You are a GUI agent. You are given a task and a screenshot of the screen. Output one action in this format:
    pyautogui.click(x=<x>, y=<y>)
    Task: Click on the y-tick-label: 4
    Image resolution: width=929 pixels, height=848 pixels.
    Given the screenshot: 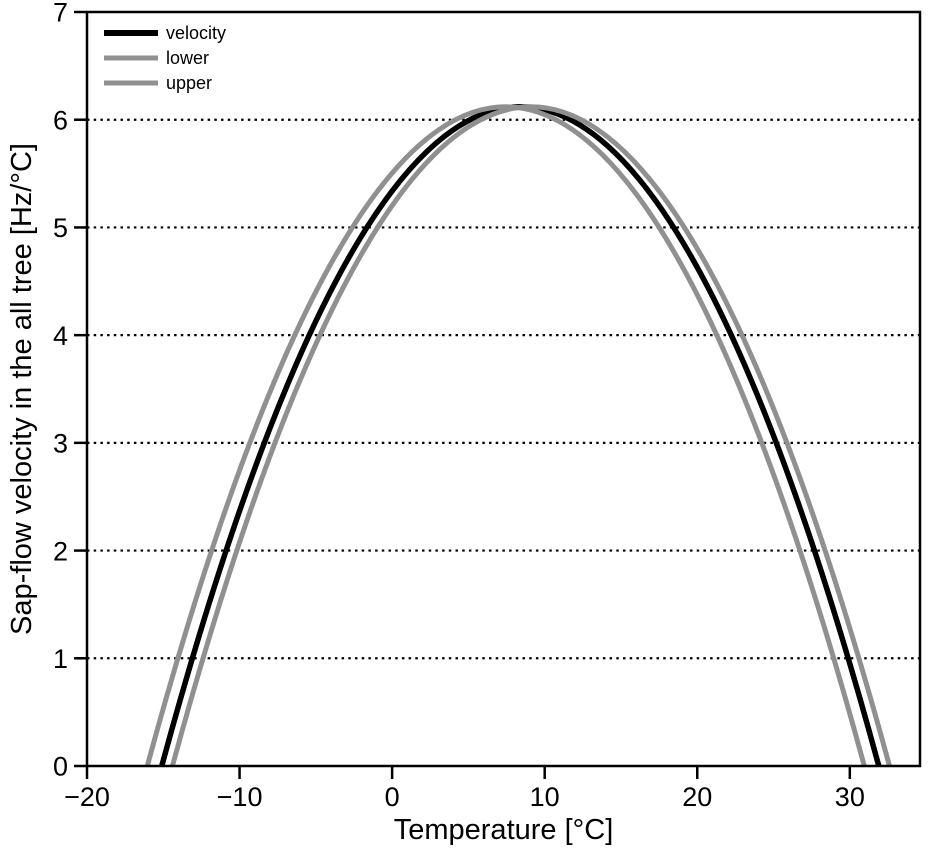 What is the action you would take?
    pyautogui.click(x=60, y=336)
    